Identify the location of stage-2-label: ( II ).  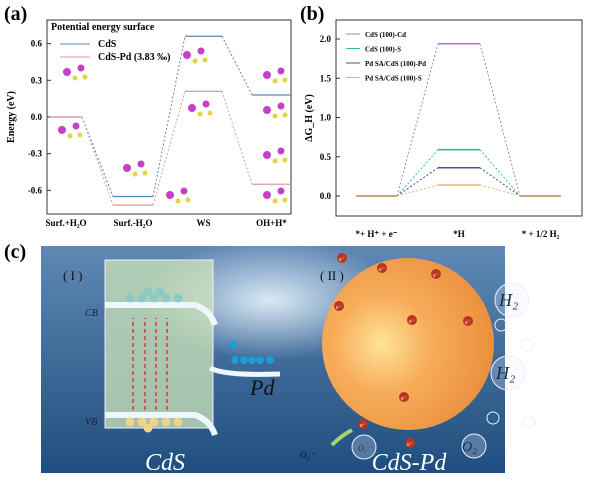
(332, 275).